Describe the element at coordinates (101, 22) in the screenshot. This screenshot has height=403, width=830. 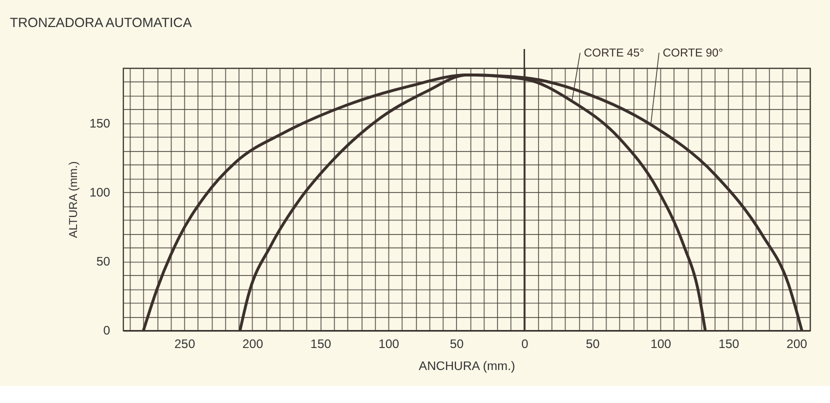
I see `chart-title: TRONZADORA AUTOMATICA` at that location.